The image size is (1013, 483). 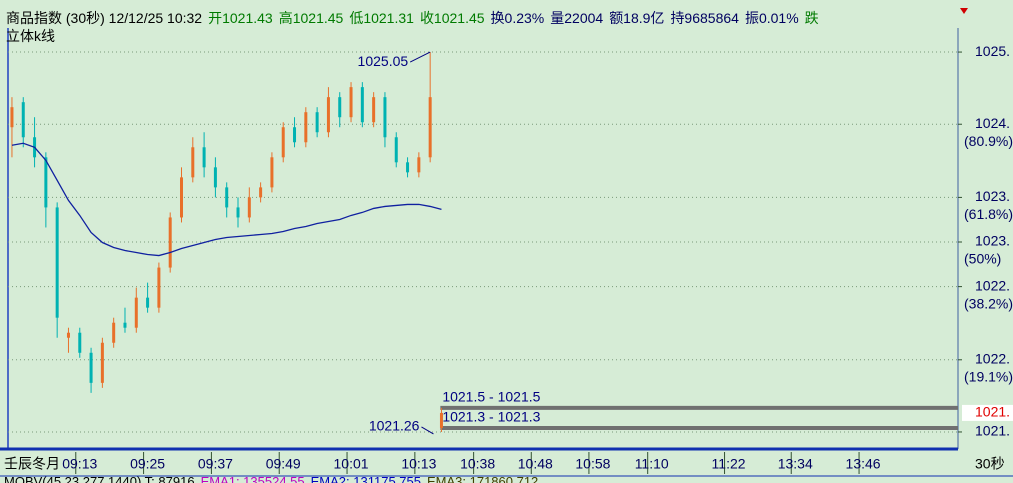 I want to click on info-item: EMA1: 135524.55, so click(x=252, y=478).